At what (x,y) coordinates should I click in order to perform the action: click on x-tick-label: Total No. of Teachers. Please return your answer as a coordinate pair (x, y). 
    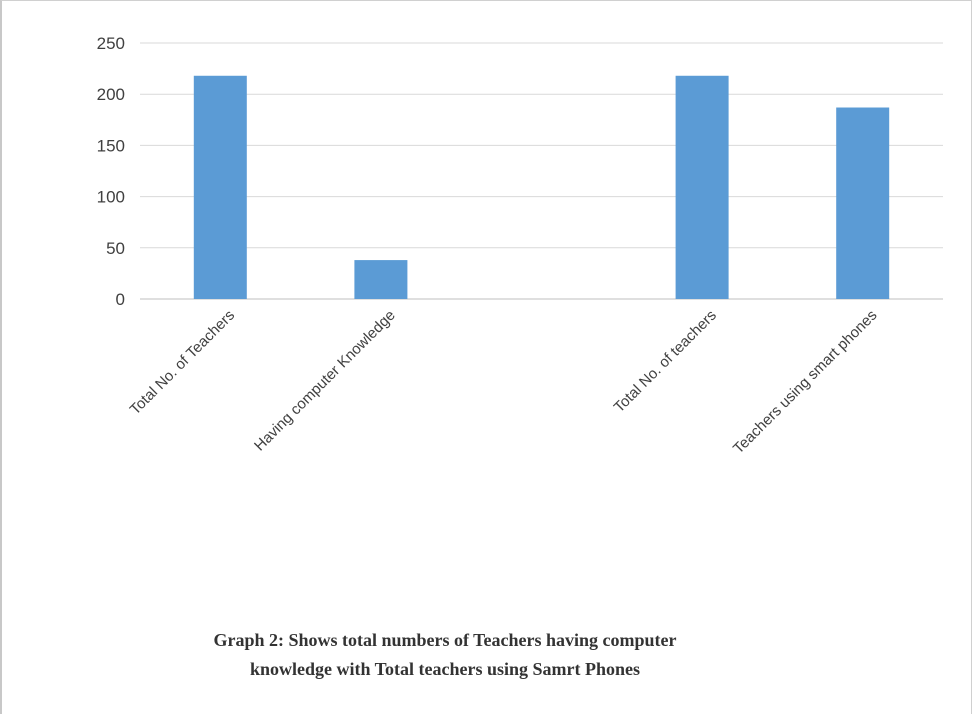
    Looking at the image, I should click on (182, 362).